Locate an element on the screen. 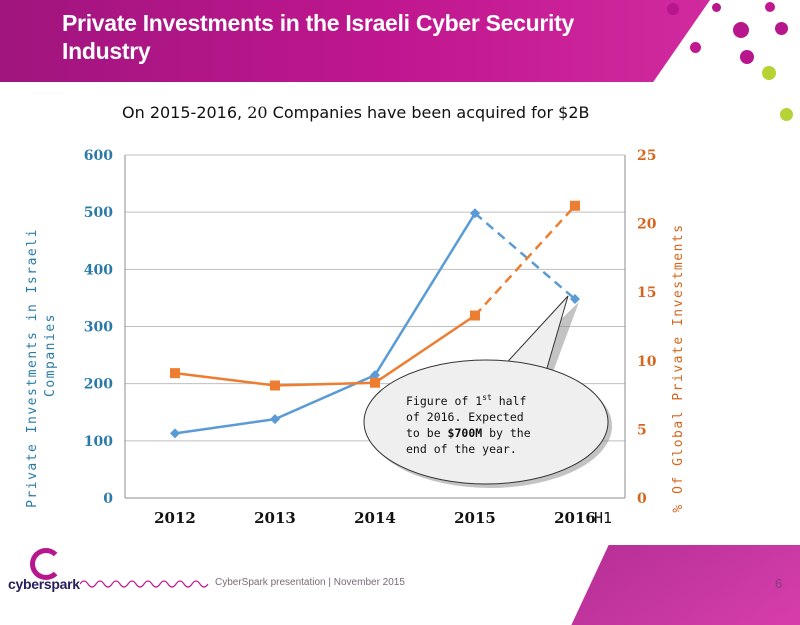 This screenshot has height=625, width=800. header-band is located at coordinates (355, 41).